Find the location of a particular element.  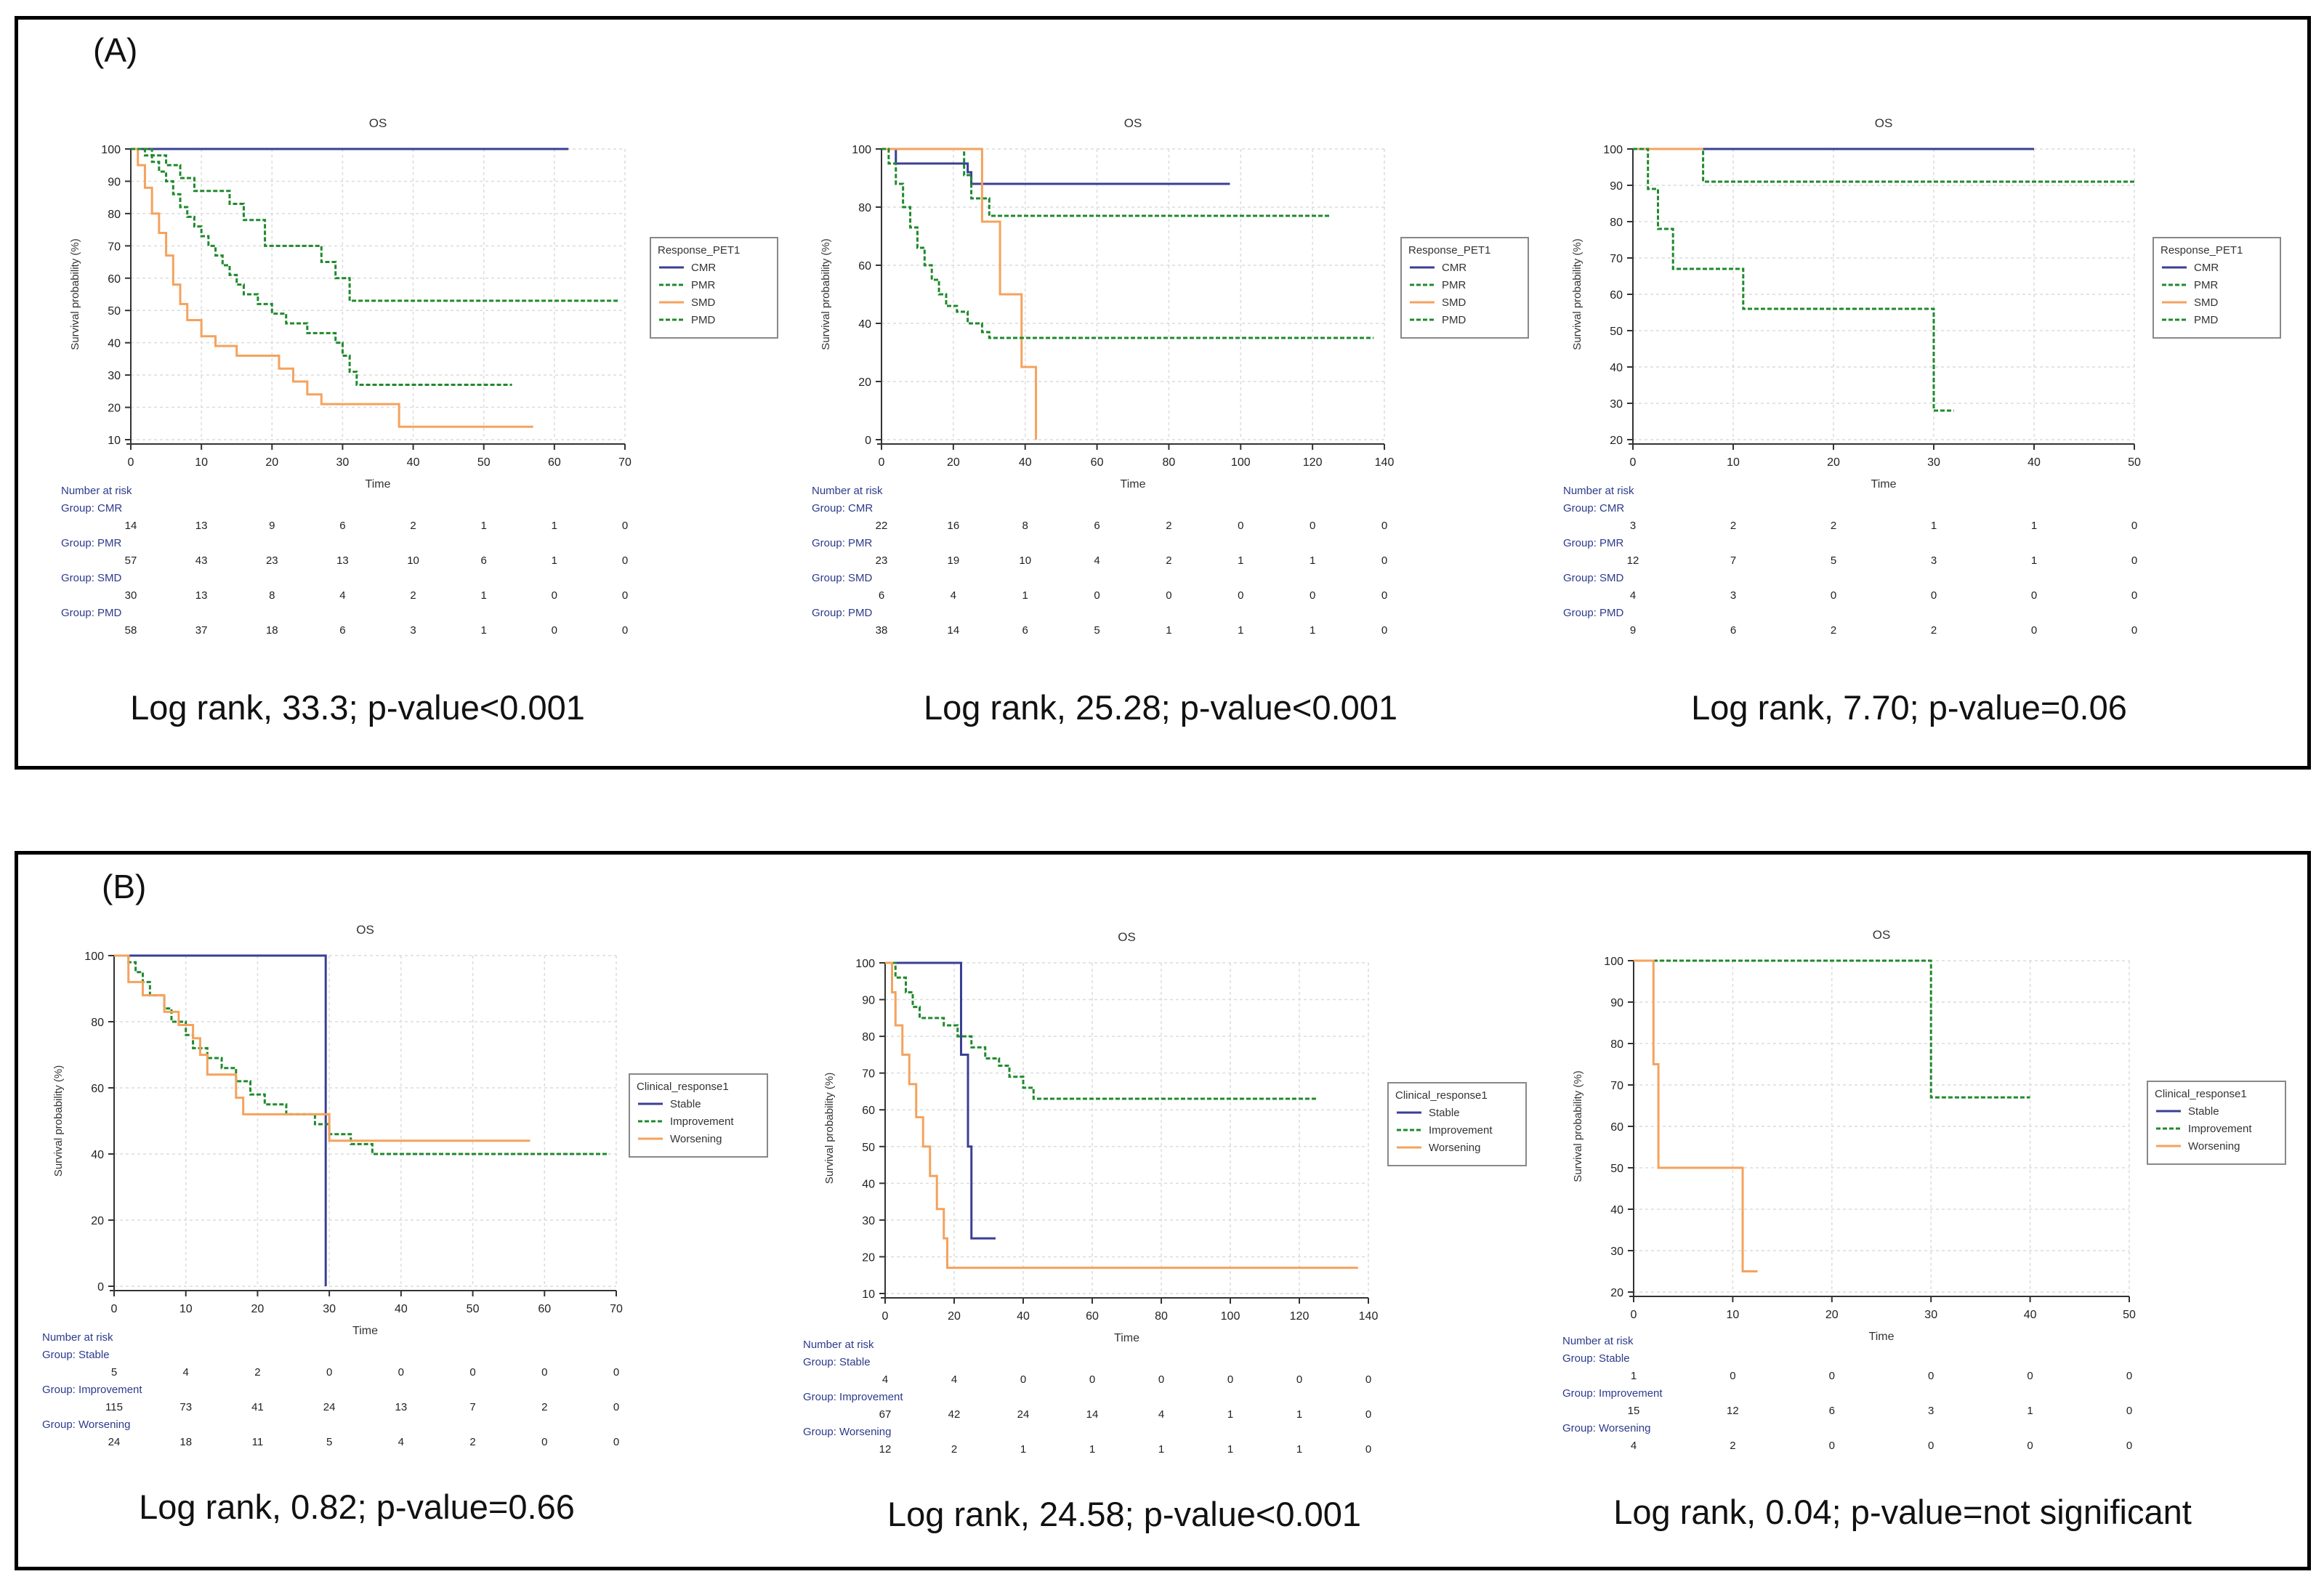

legend-entry: SMD is located at coordinates (2206, 302).